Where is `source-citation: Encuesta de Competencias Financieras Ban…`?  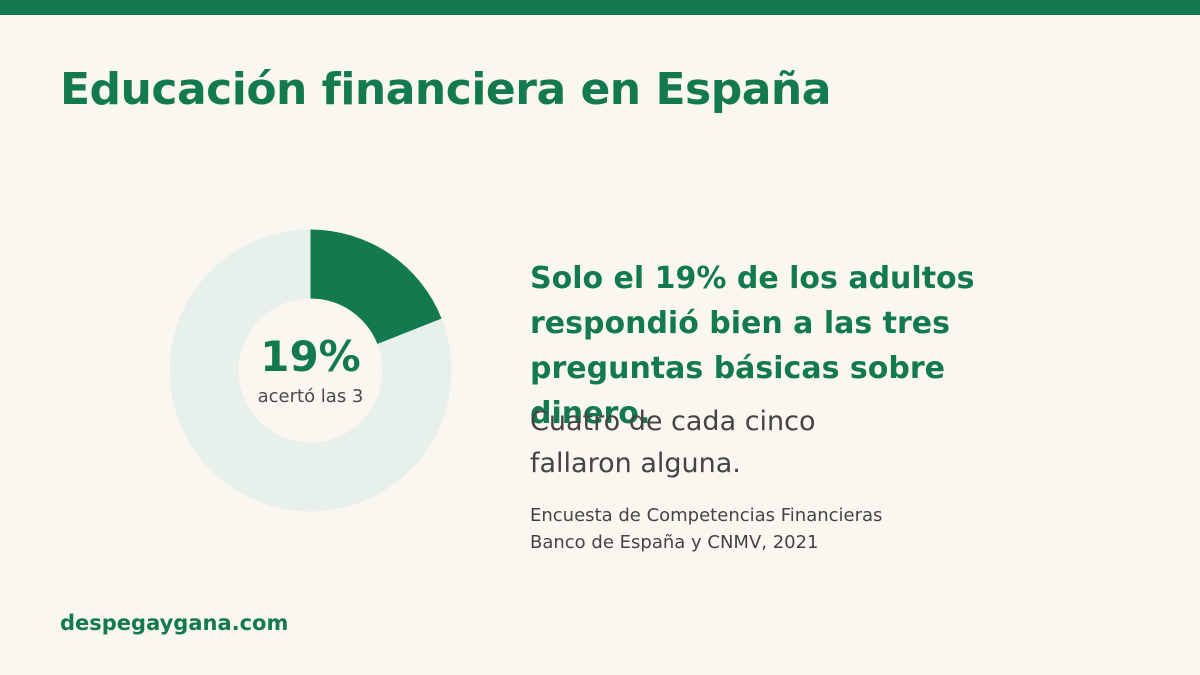
source-citation: Encuesta de Competencias Financieras Ban… is located at coordinates (706, 529).